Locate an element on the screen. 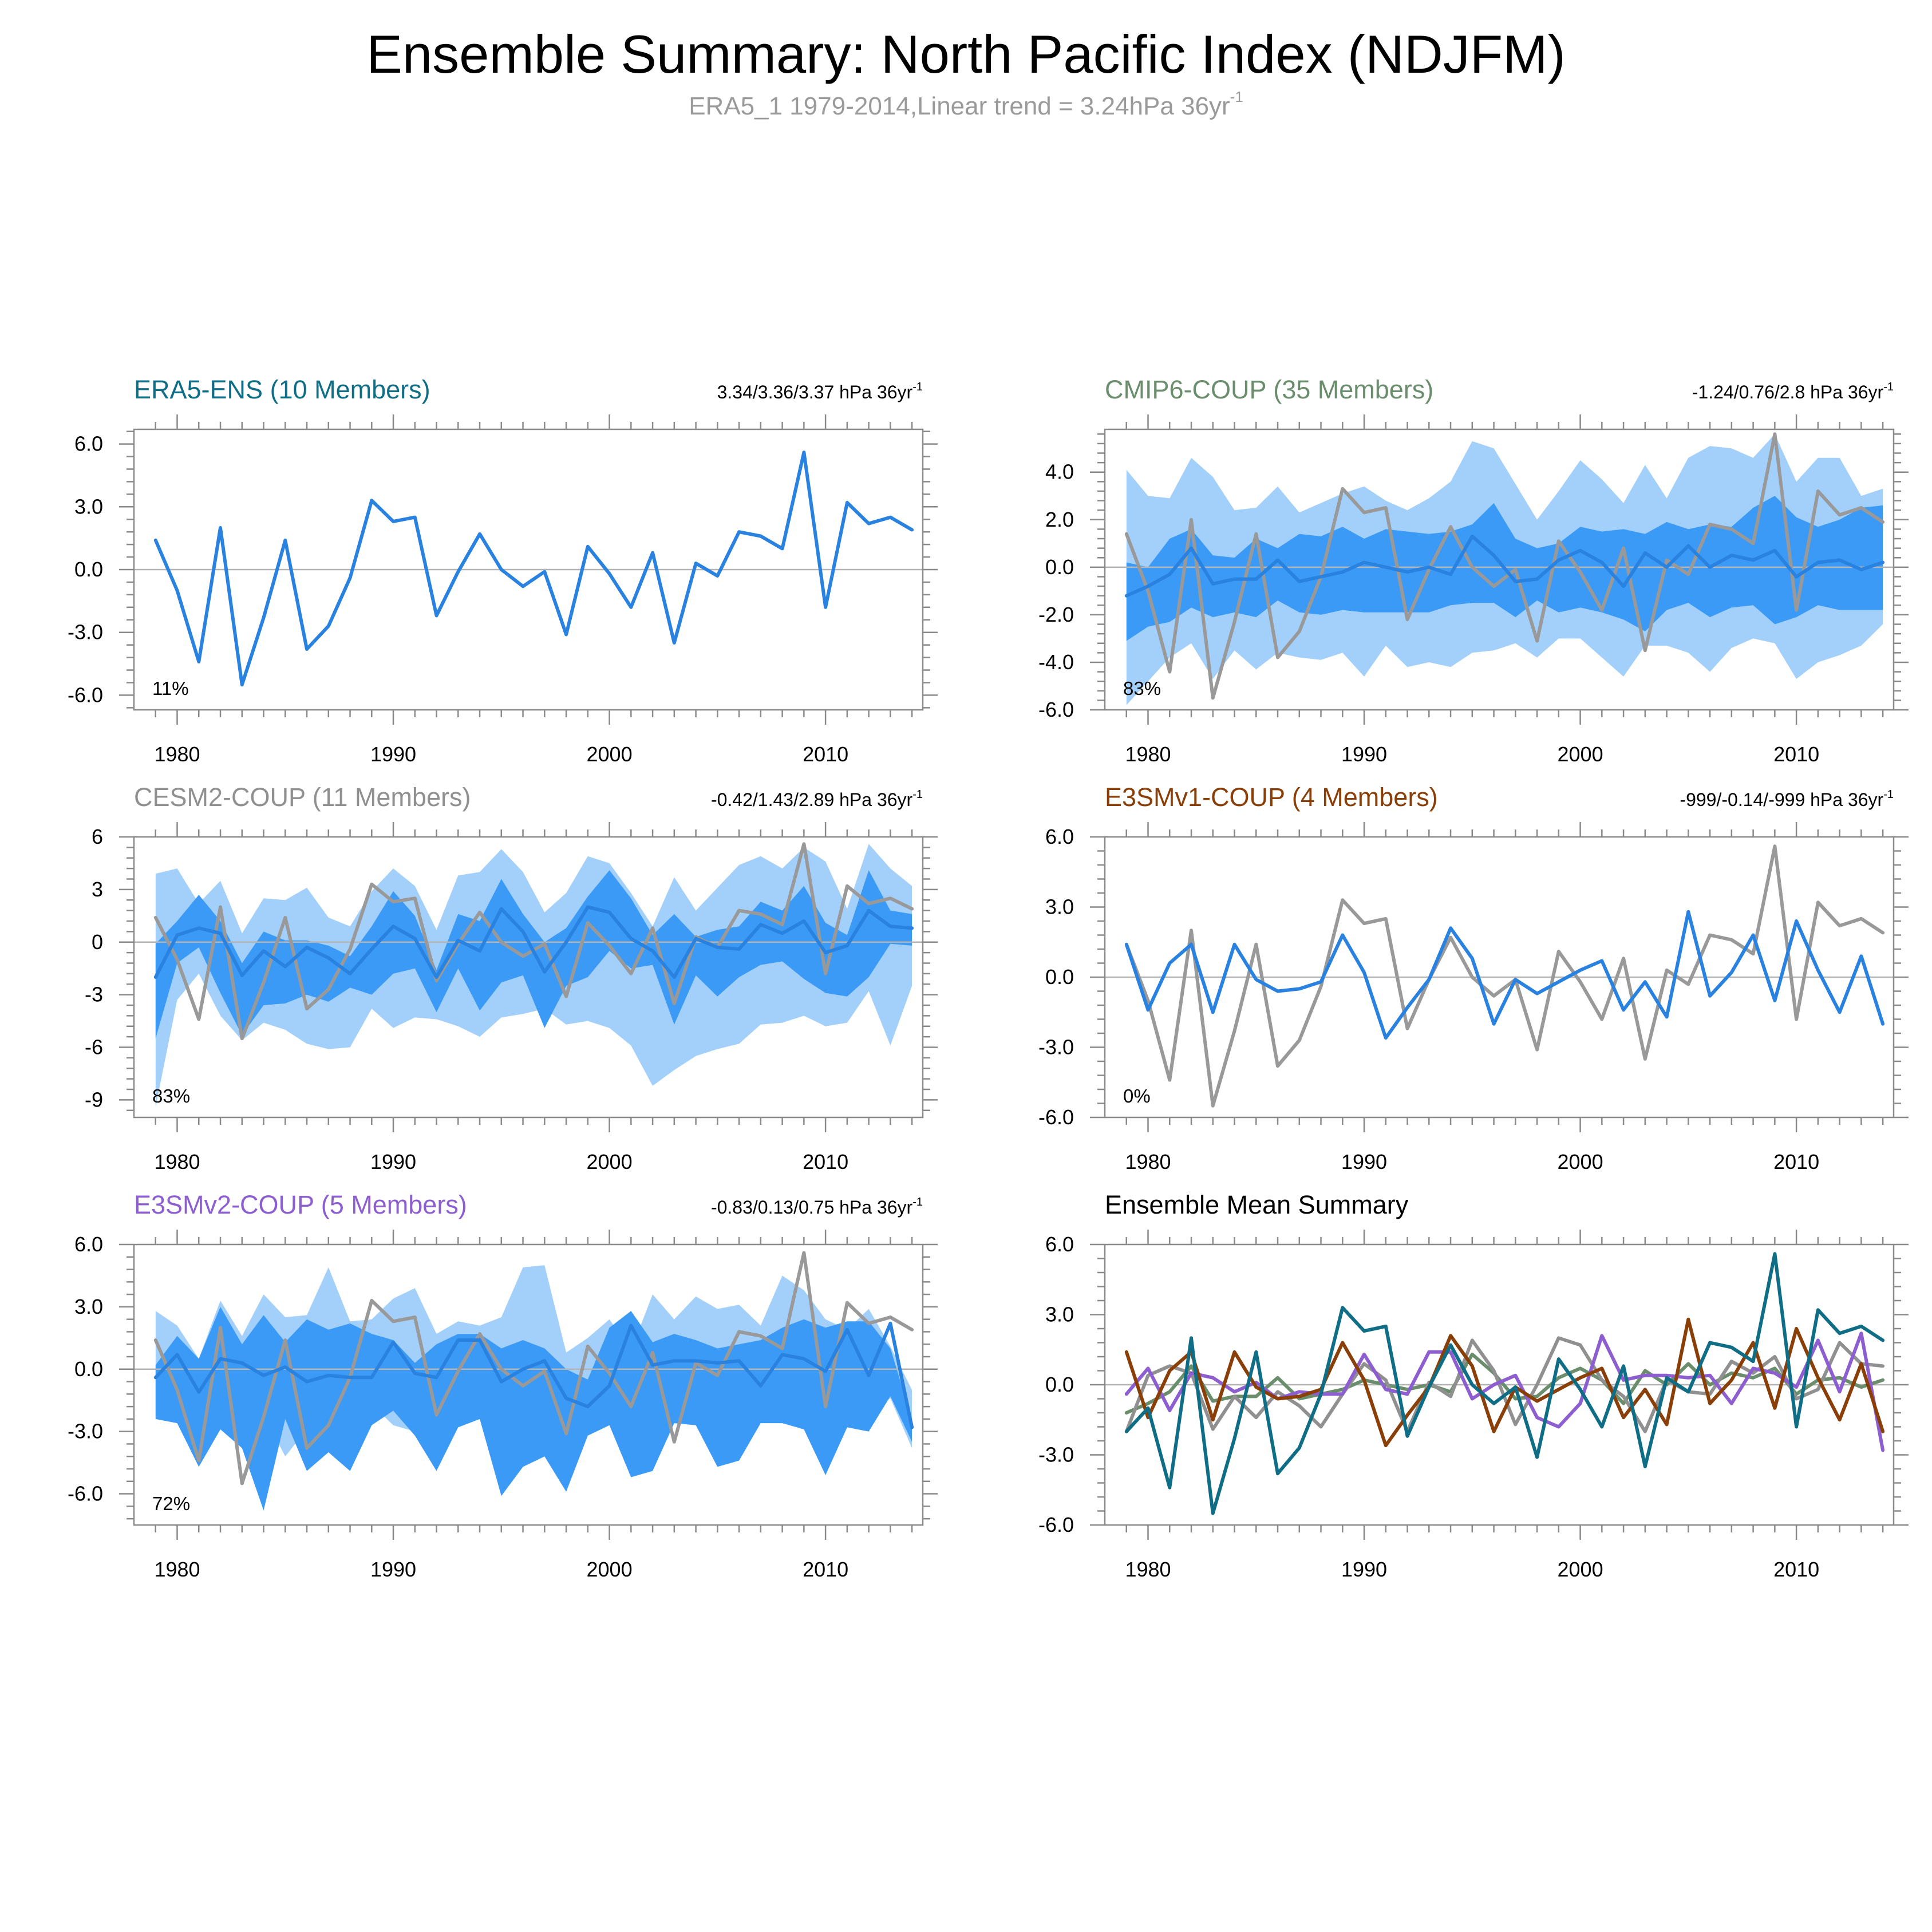 This screenshot has height=1932, width=1932. y-tick-label: -6 is located at coordinates (94, 1047).